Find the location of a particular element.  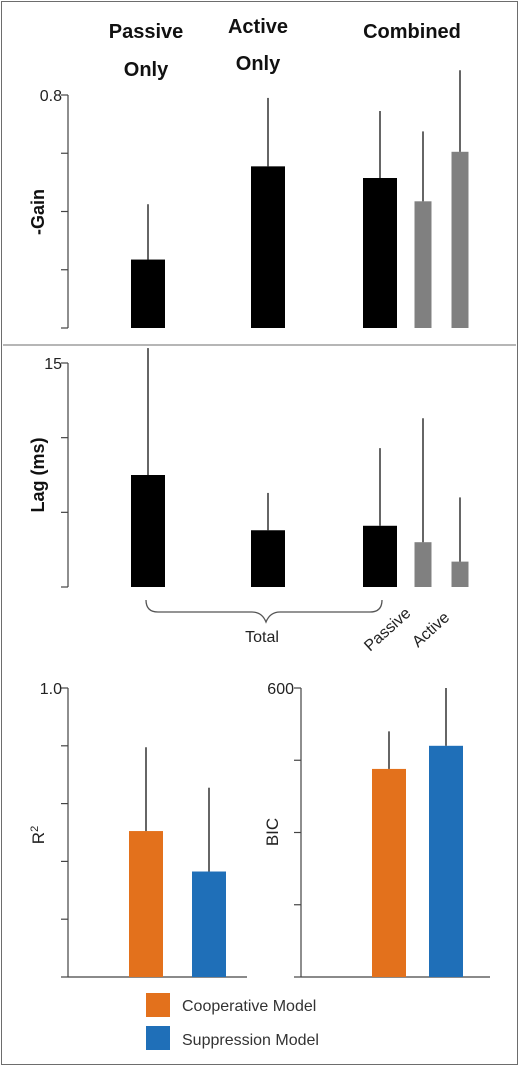

active-rotated-label: Active is located at coordinates (431, 630).